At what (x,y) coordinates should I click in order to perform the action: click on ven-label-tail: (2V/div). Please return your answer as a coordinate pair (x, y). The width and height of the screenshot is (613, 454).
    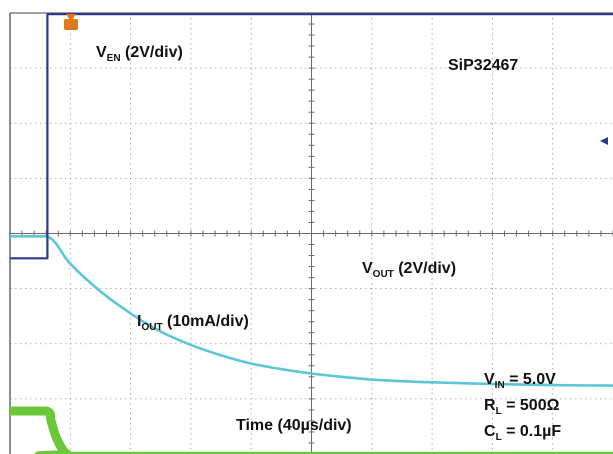
    Looking at the image, I should click on (152, 52).